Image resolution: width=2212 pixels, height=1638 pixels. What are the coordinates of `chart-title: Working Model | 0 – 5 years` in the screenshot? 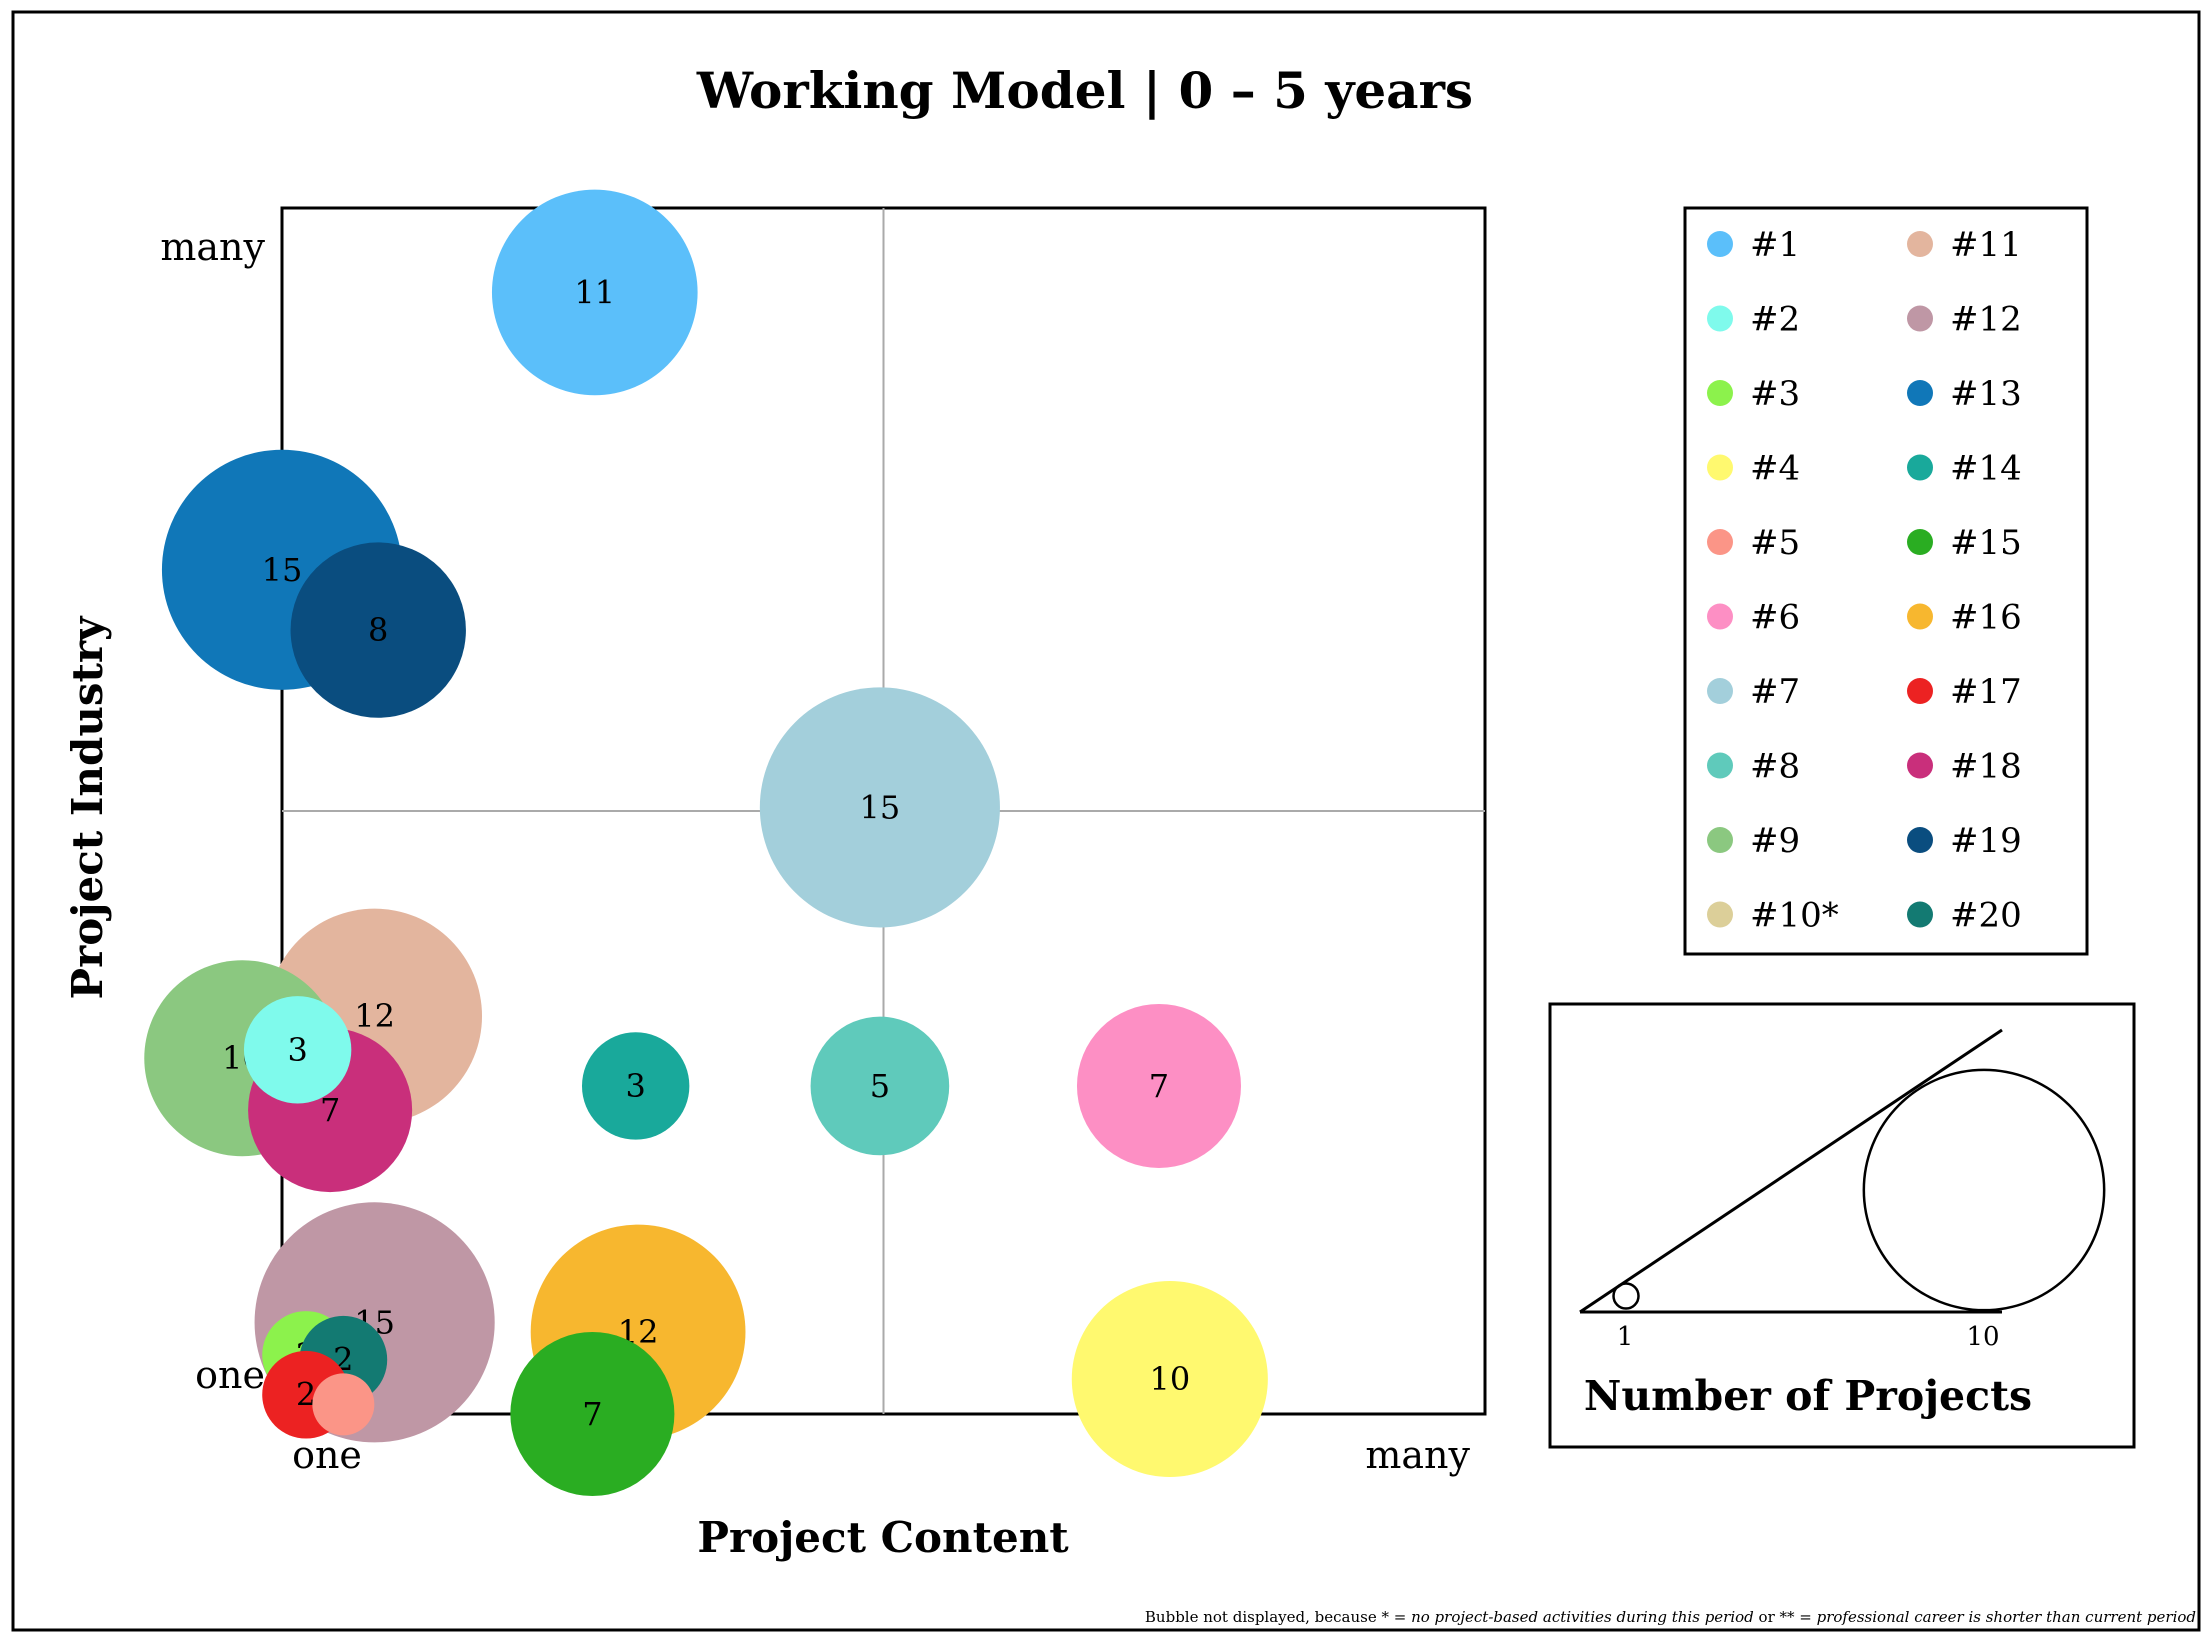 It's located at (1084, 91).